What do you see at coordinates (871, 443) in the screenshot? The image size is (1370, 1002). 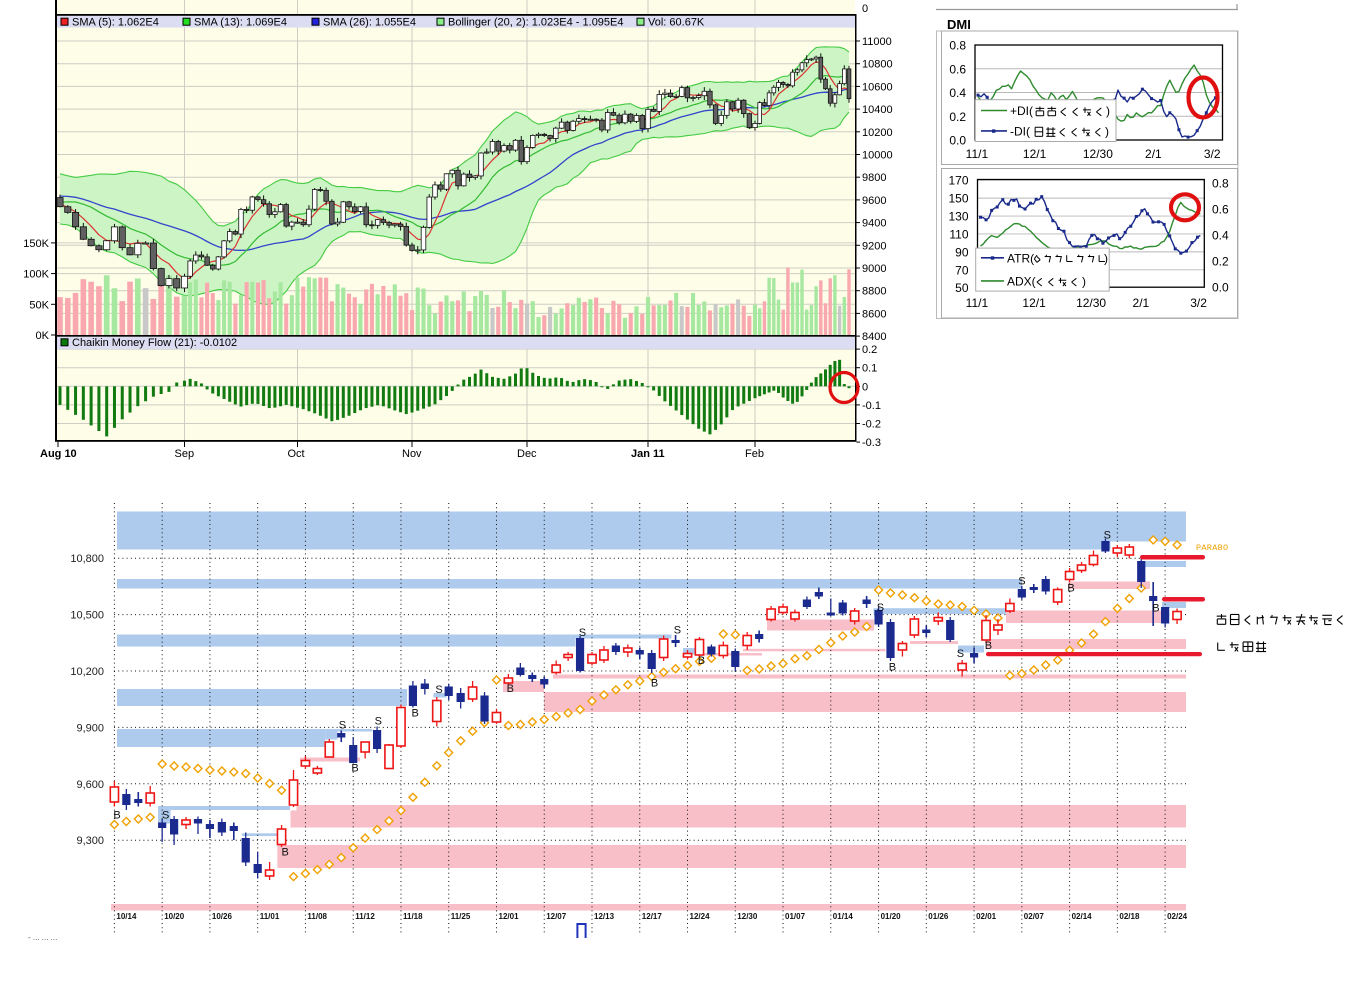 I see `svg-text: -0.3` at bounding box center [871, 443].